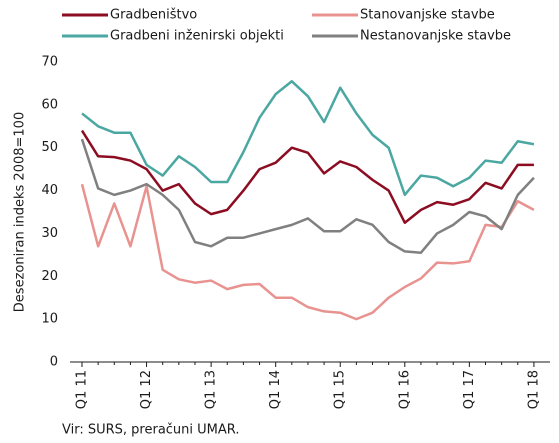 The width and height of the screenshot is (559, 443). Describe the element at coordinates (54, 362) in the screenshot. I see `y-tick-label: 0` at that location.